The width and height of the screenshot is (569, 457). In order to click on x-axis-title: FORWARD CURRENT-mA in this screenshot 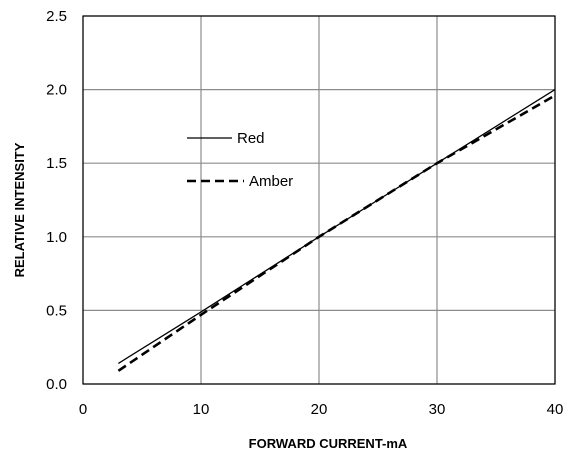, I will do `click(328, 443)`.